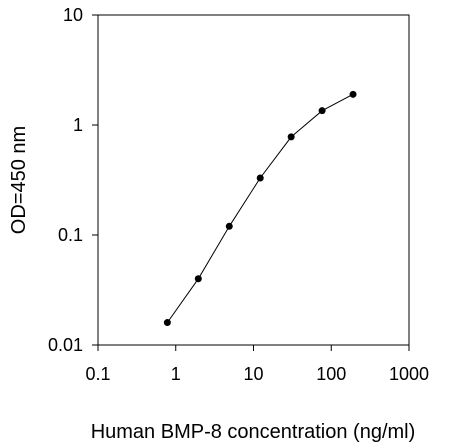 This screenshot has width=476, height=448. I want to click on y-tick-label: 10, so click(73, 15).